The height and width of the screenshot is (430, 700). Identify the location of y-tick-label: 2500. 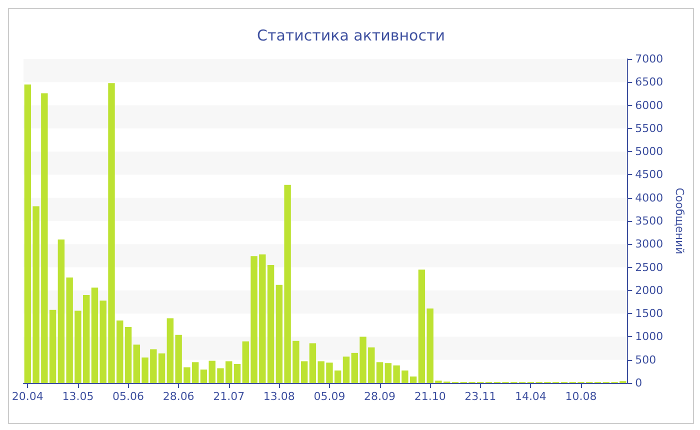
(649, 267).